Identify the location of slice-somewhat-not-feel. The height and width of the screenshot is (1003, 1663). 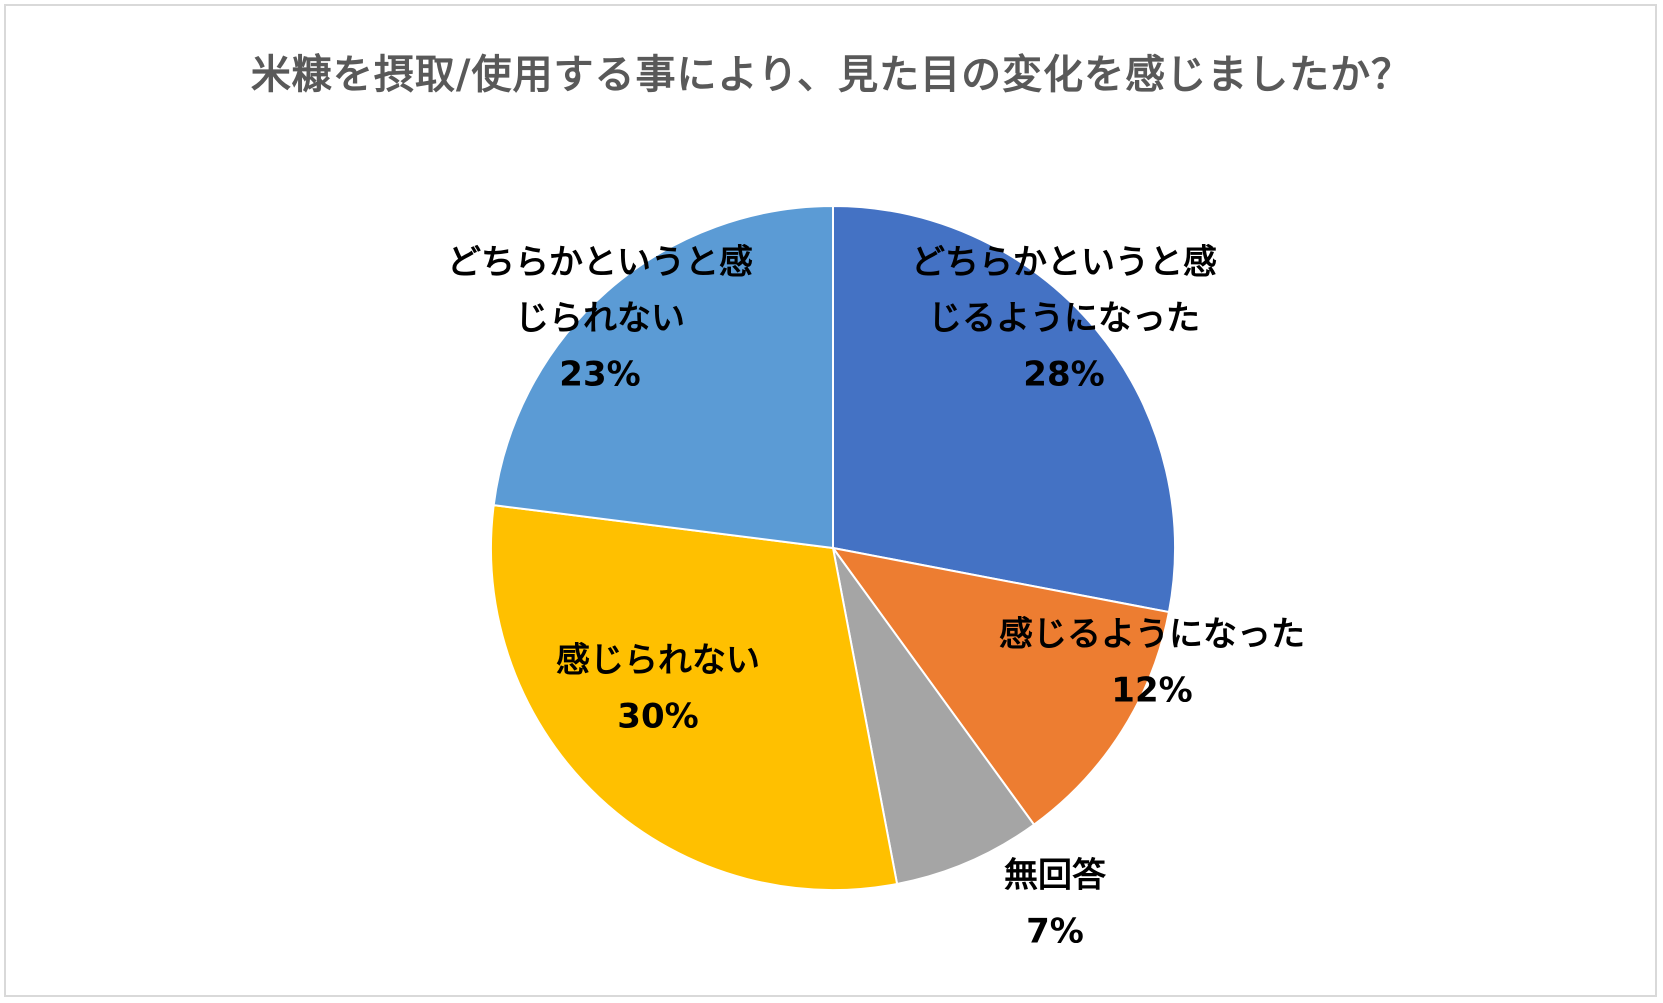
(663, 377).